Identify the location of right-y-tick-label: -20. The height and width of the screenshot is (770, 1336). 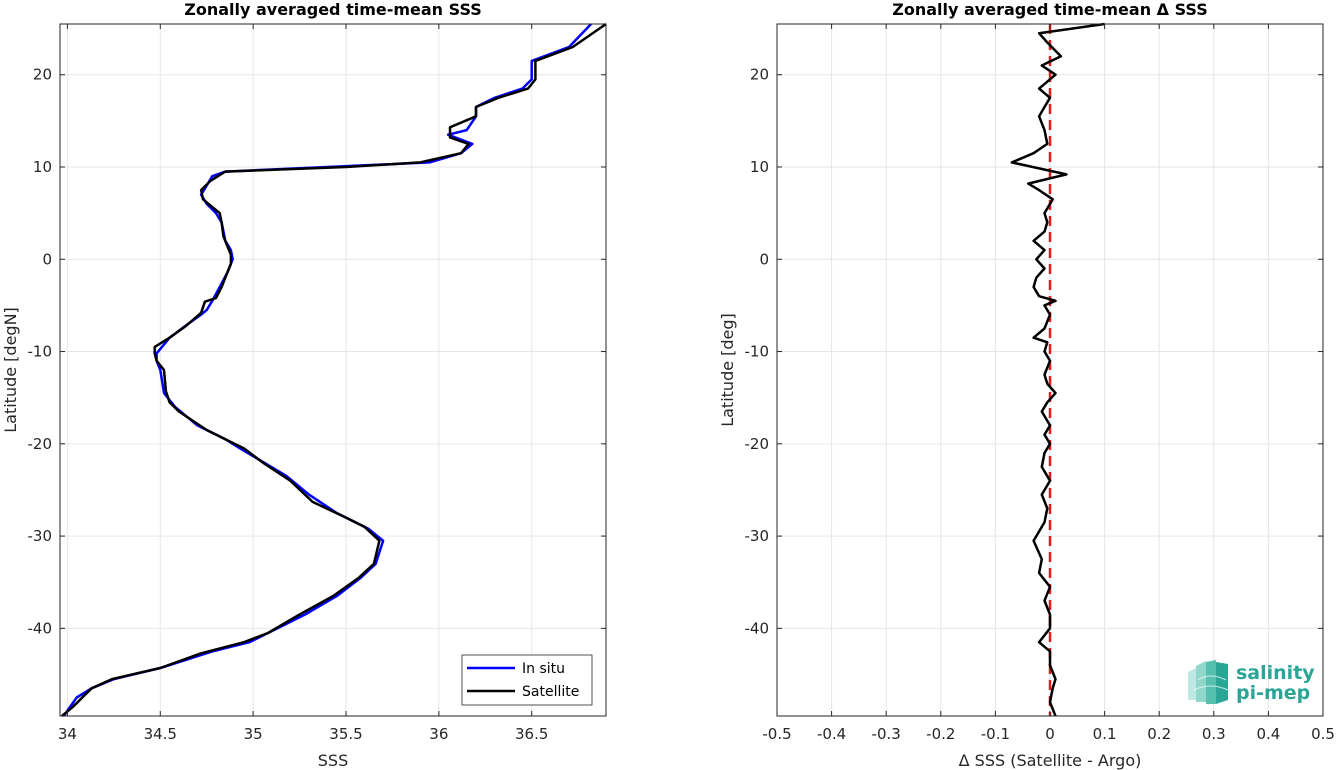
(757, 444).